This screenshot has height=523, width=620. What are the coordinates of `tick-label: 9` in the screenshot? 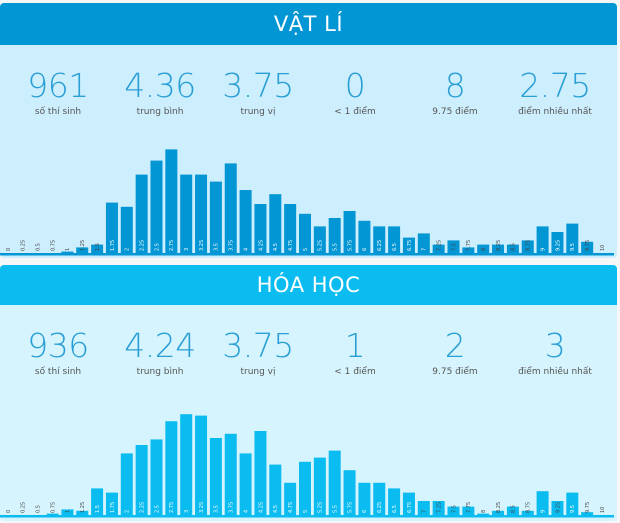 It's located at (543, 511).